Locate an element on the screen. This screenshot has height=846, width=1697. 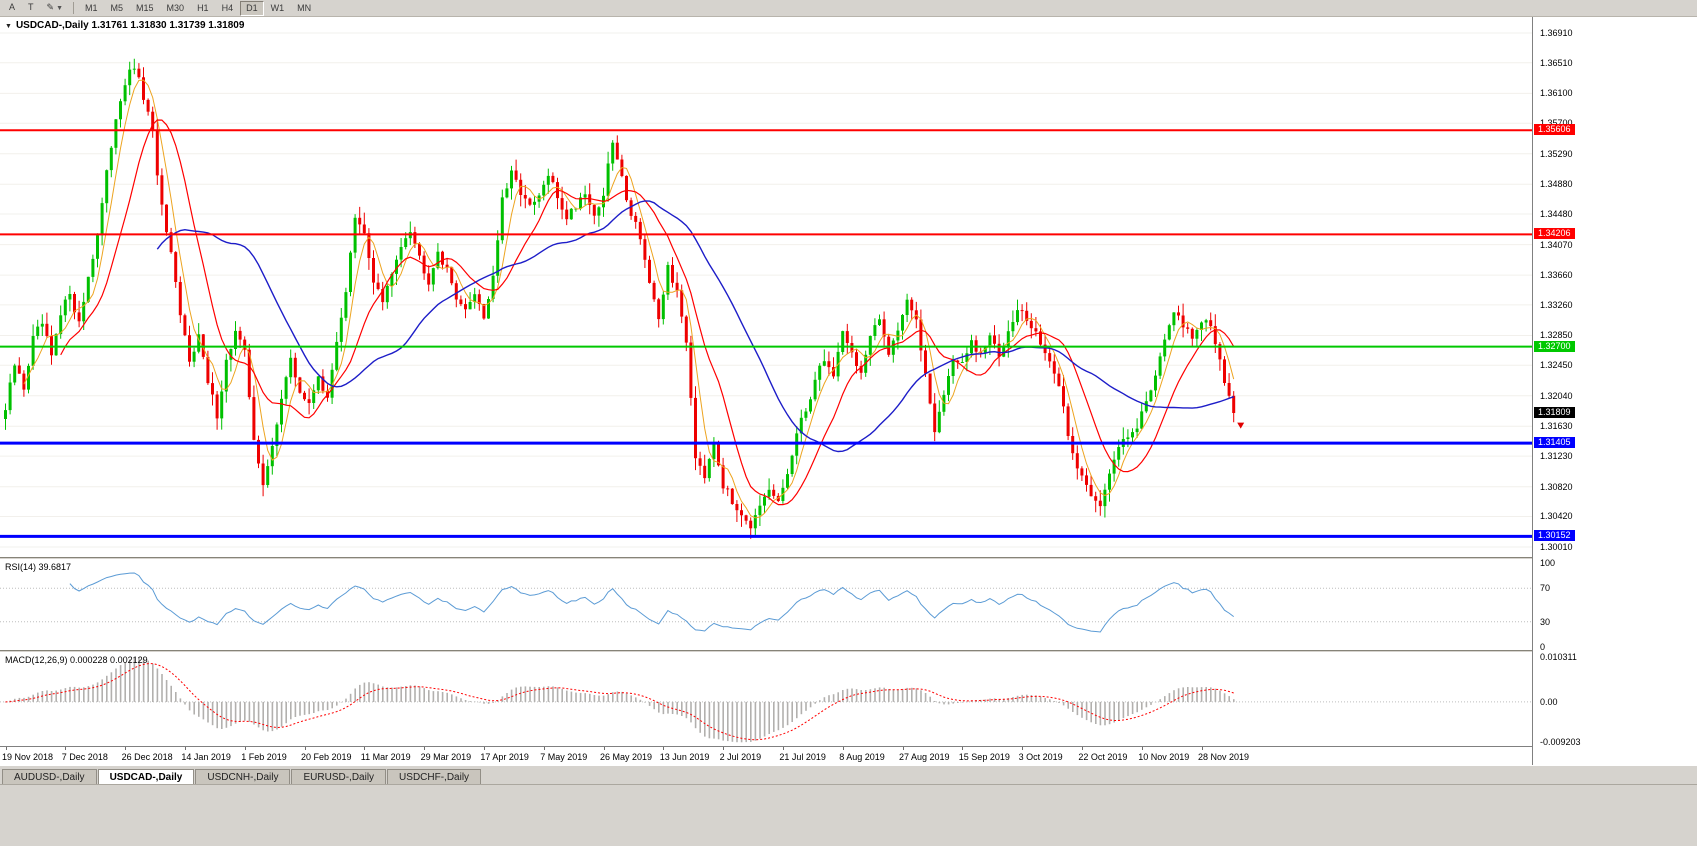
price-axis-label: 1.31630 is located at coordinates (1556, 426).